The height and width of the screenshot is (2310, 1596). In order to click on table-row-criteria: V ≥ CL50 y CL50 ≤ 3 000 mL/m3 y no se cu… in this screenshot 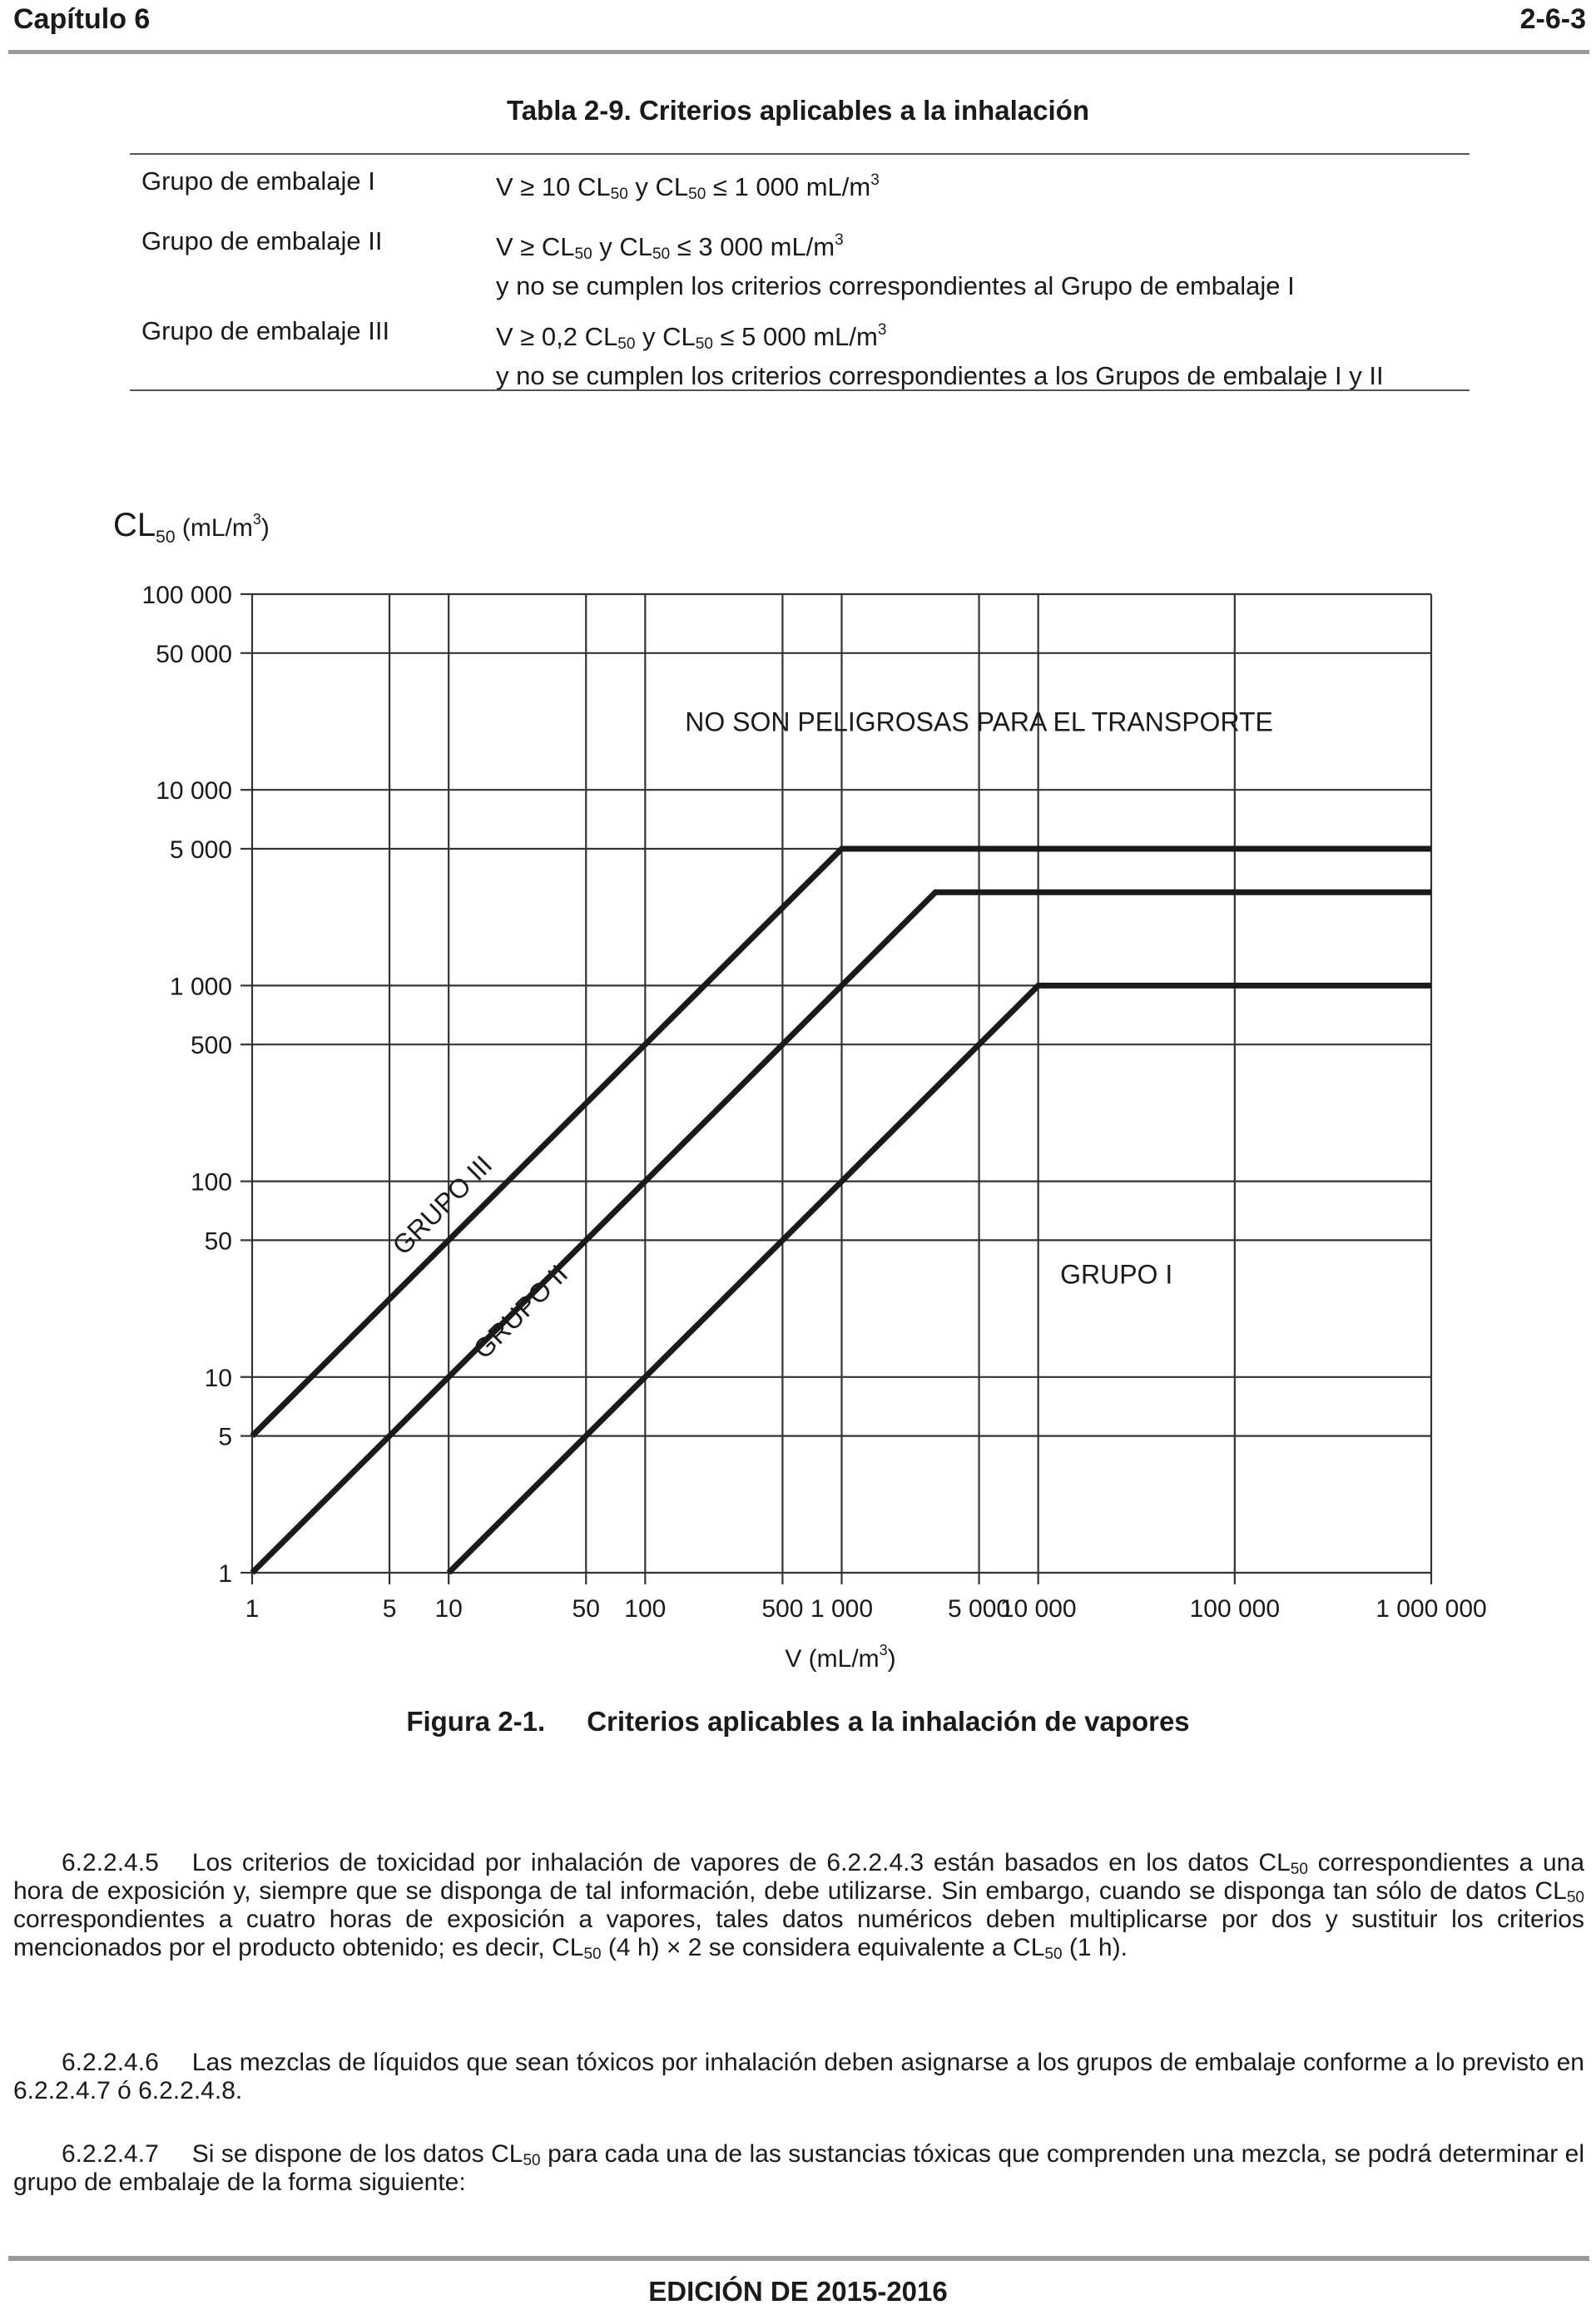, I will do `click(895, 263)`.